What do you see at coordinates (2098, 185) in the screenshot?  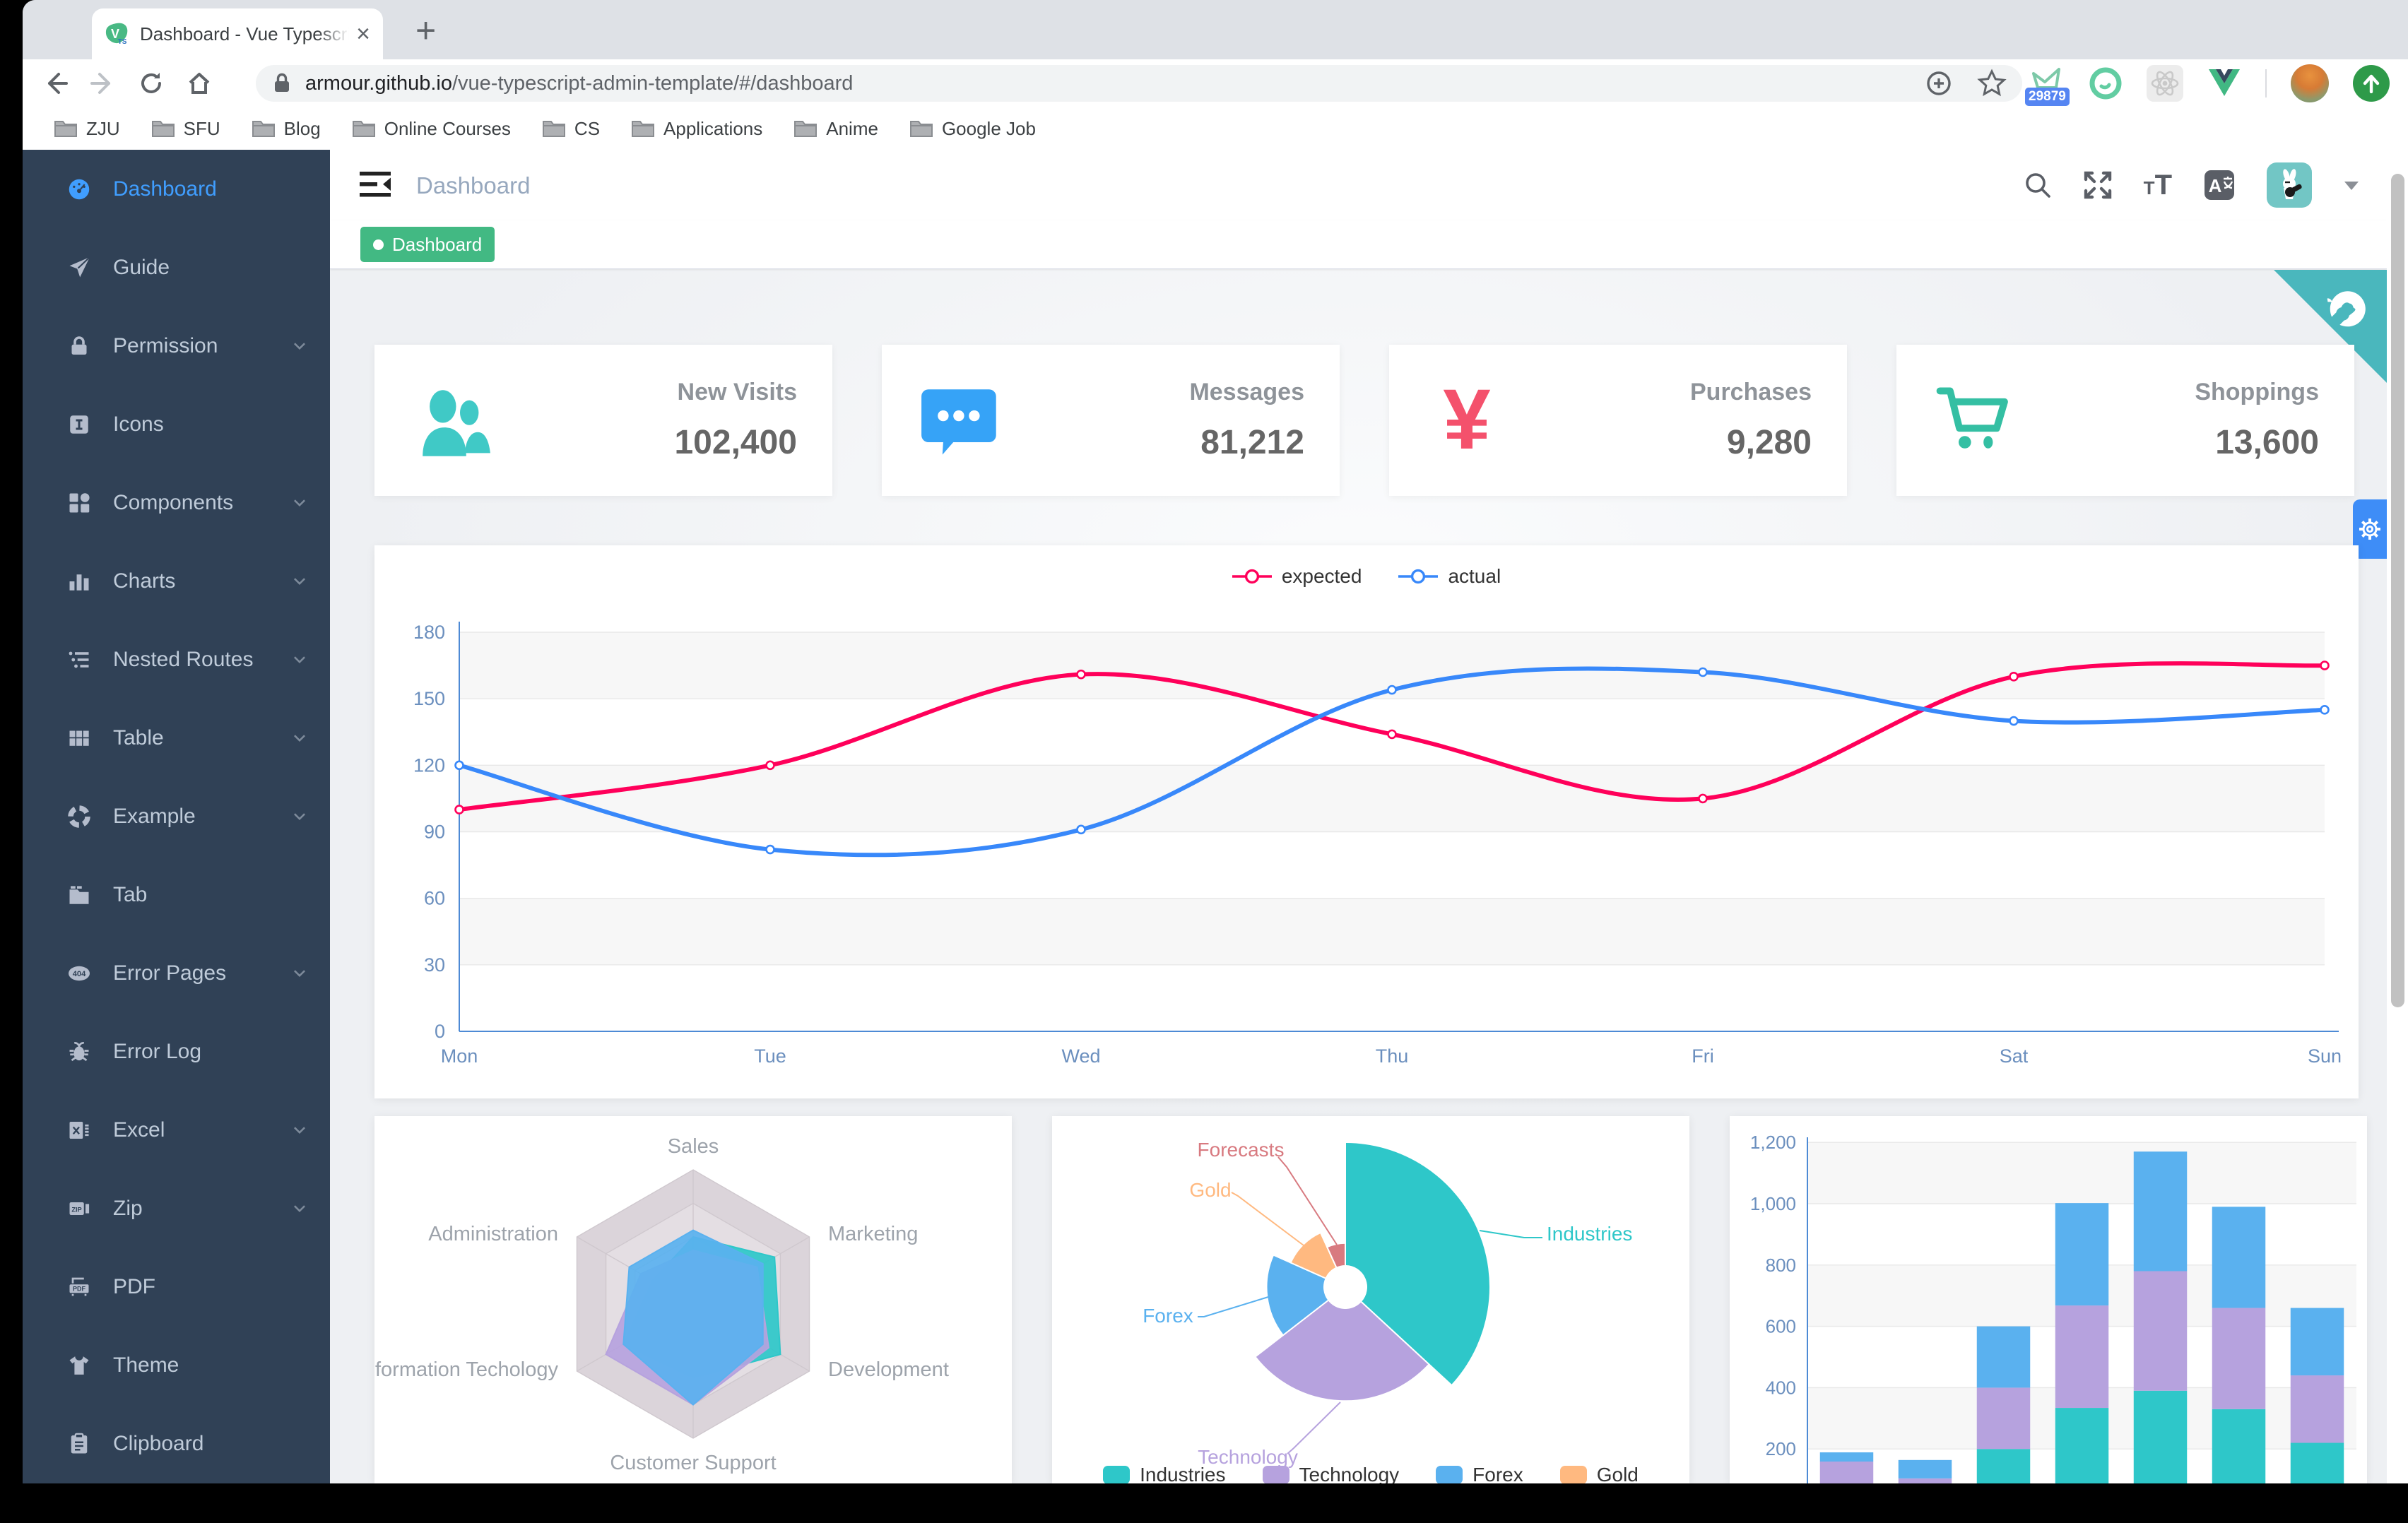 I see `fullscreen-icon` at bounding box center [2098, 185].